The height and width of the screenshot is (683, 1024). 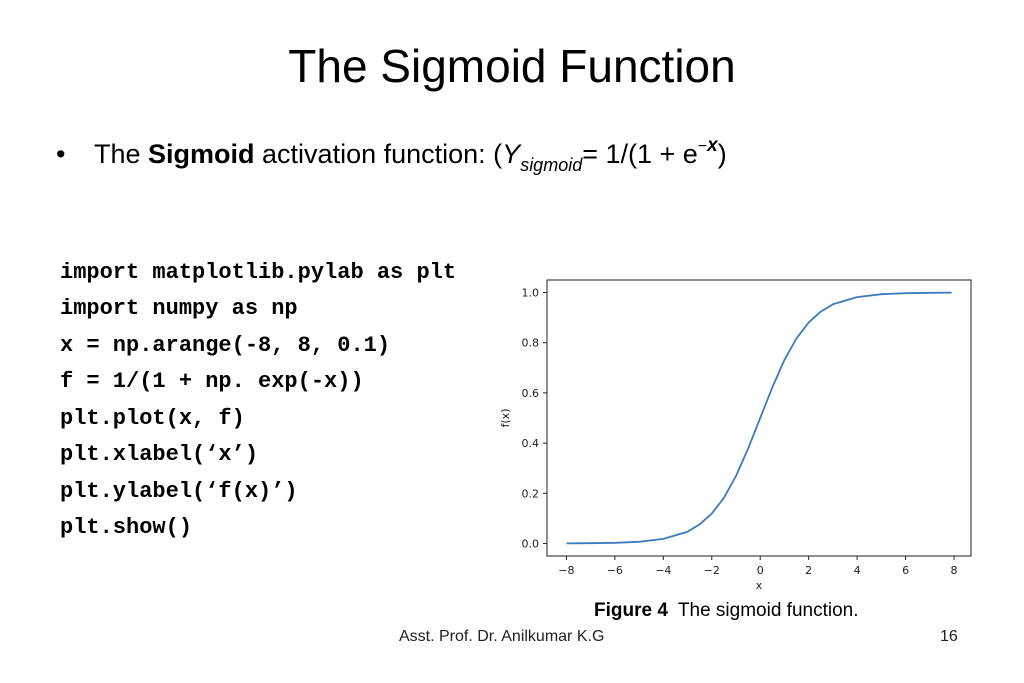 What do you see at coordinates (531, 343) in the screenshot?
I see `y-tick-label: 0.8` at bounding box center [531, 343].